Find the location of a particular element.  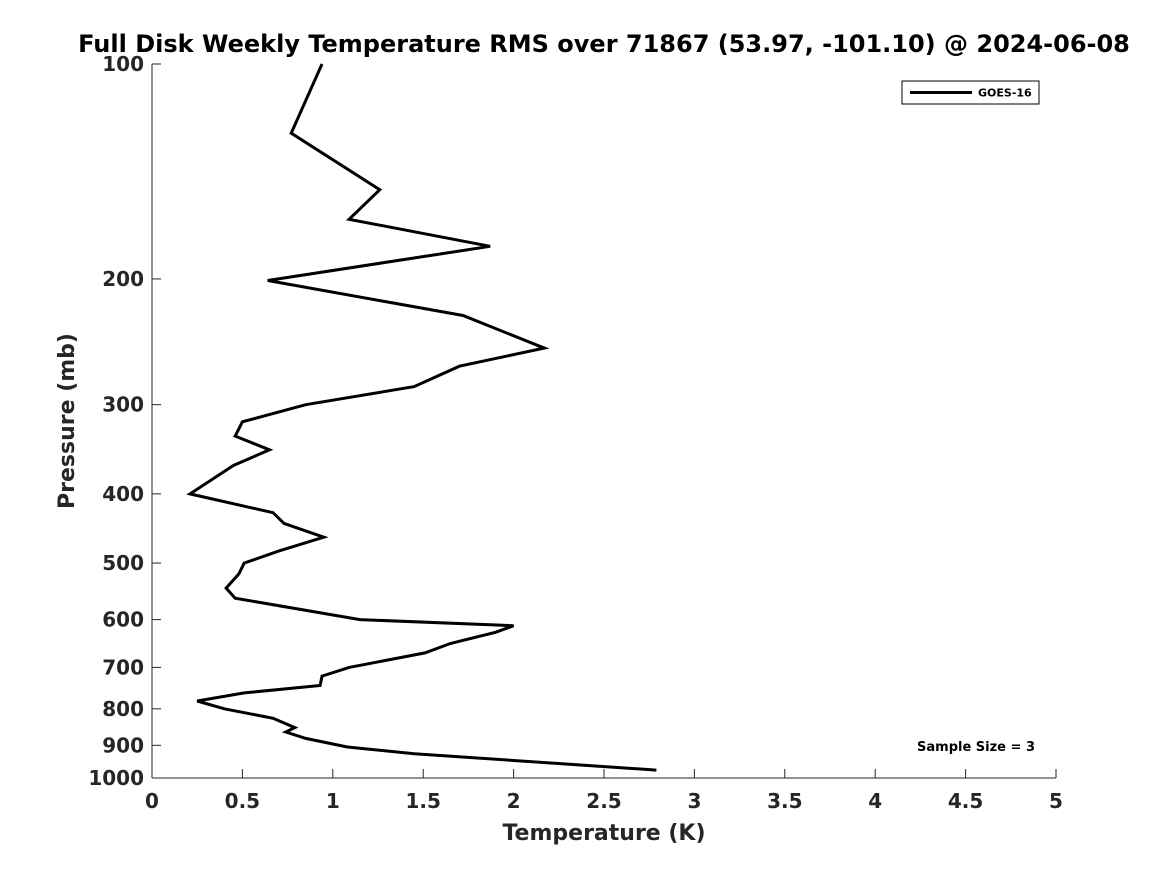

y-tick-label: 700 is located at coordinates (123, 667).